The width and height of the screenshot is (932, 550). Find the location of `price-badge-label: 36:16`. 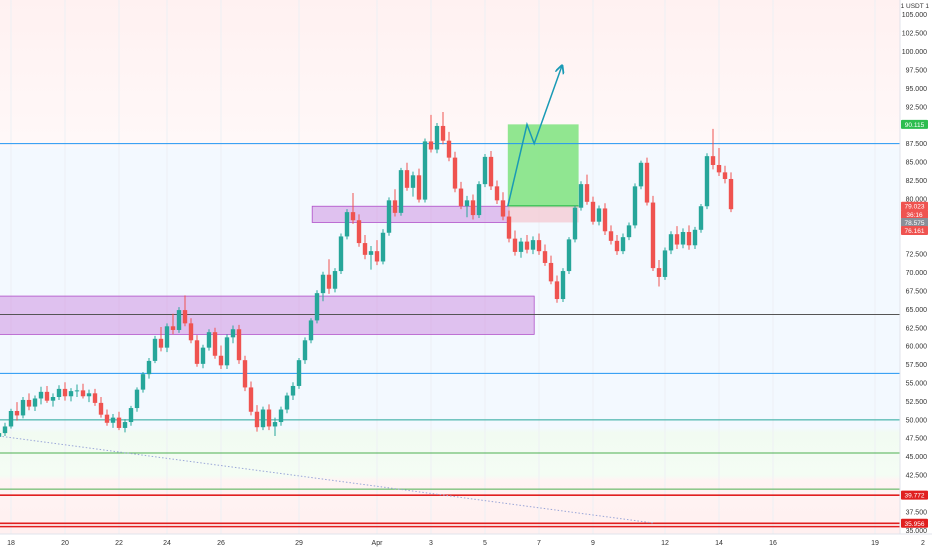

price-badge-label: 36:16 is located at coordinates (914, 215).